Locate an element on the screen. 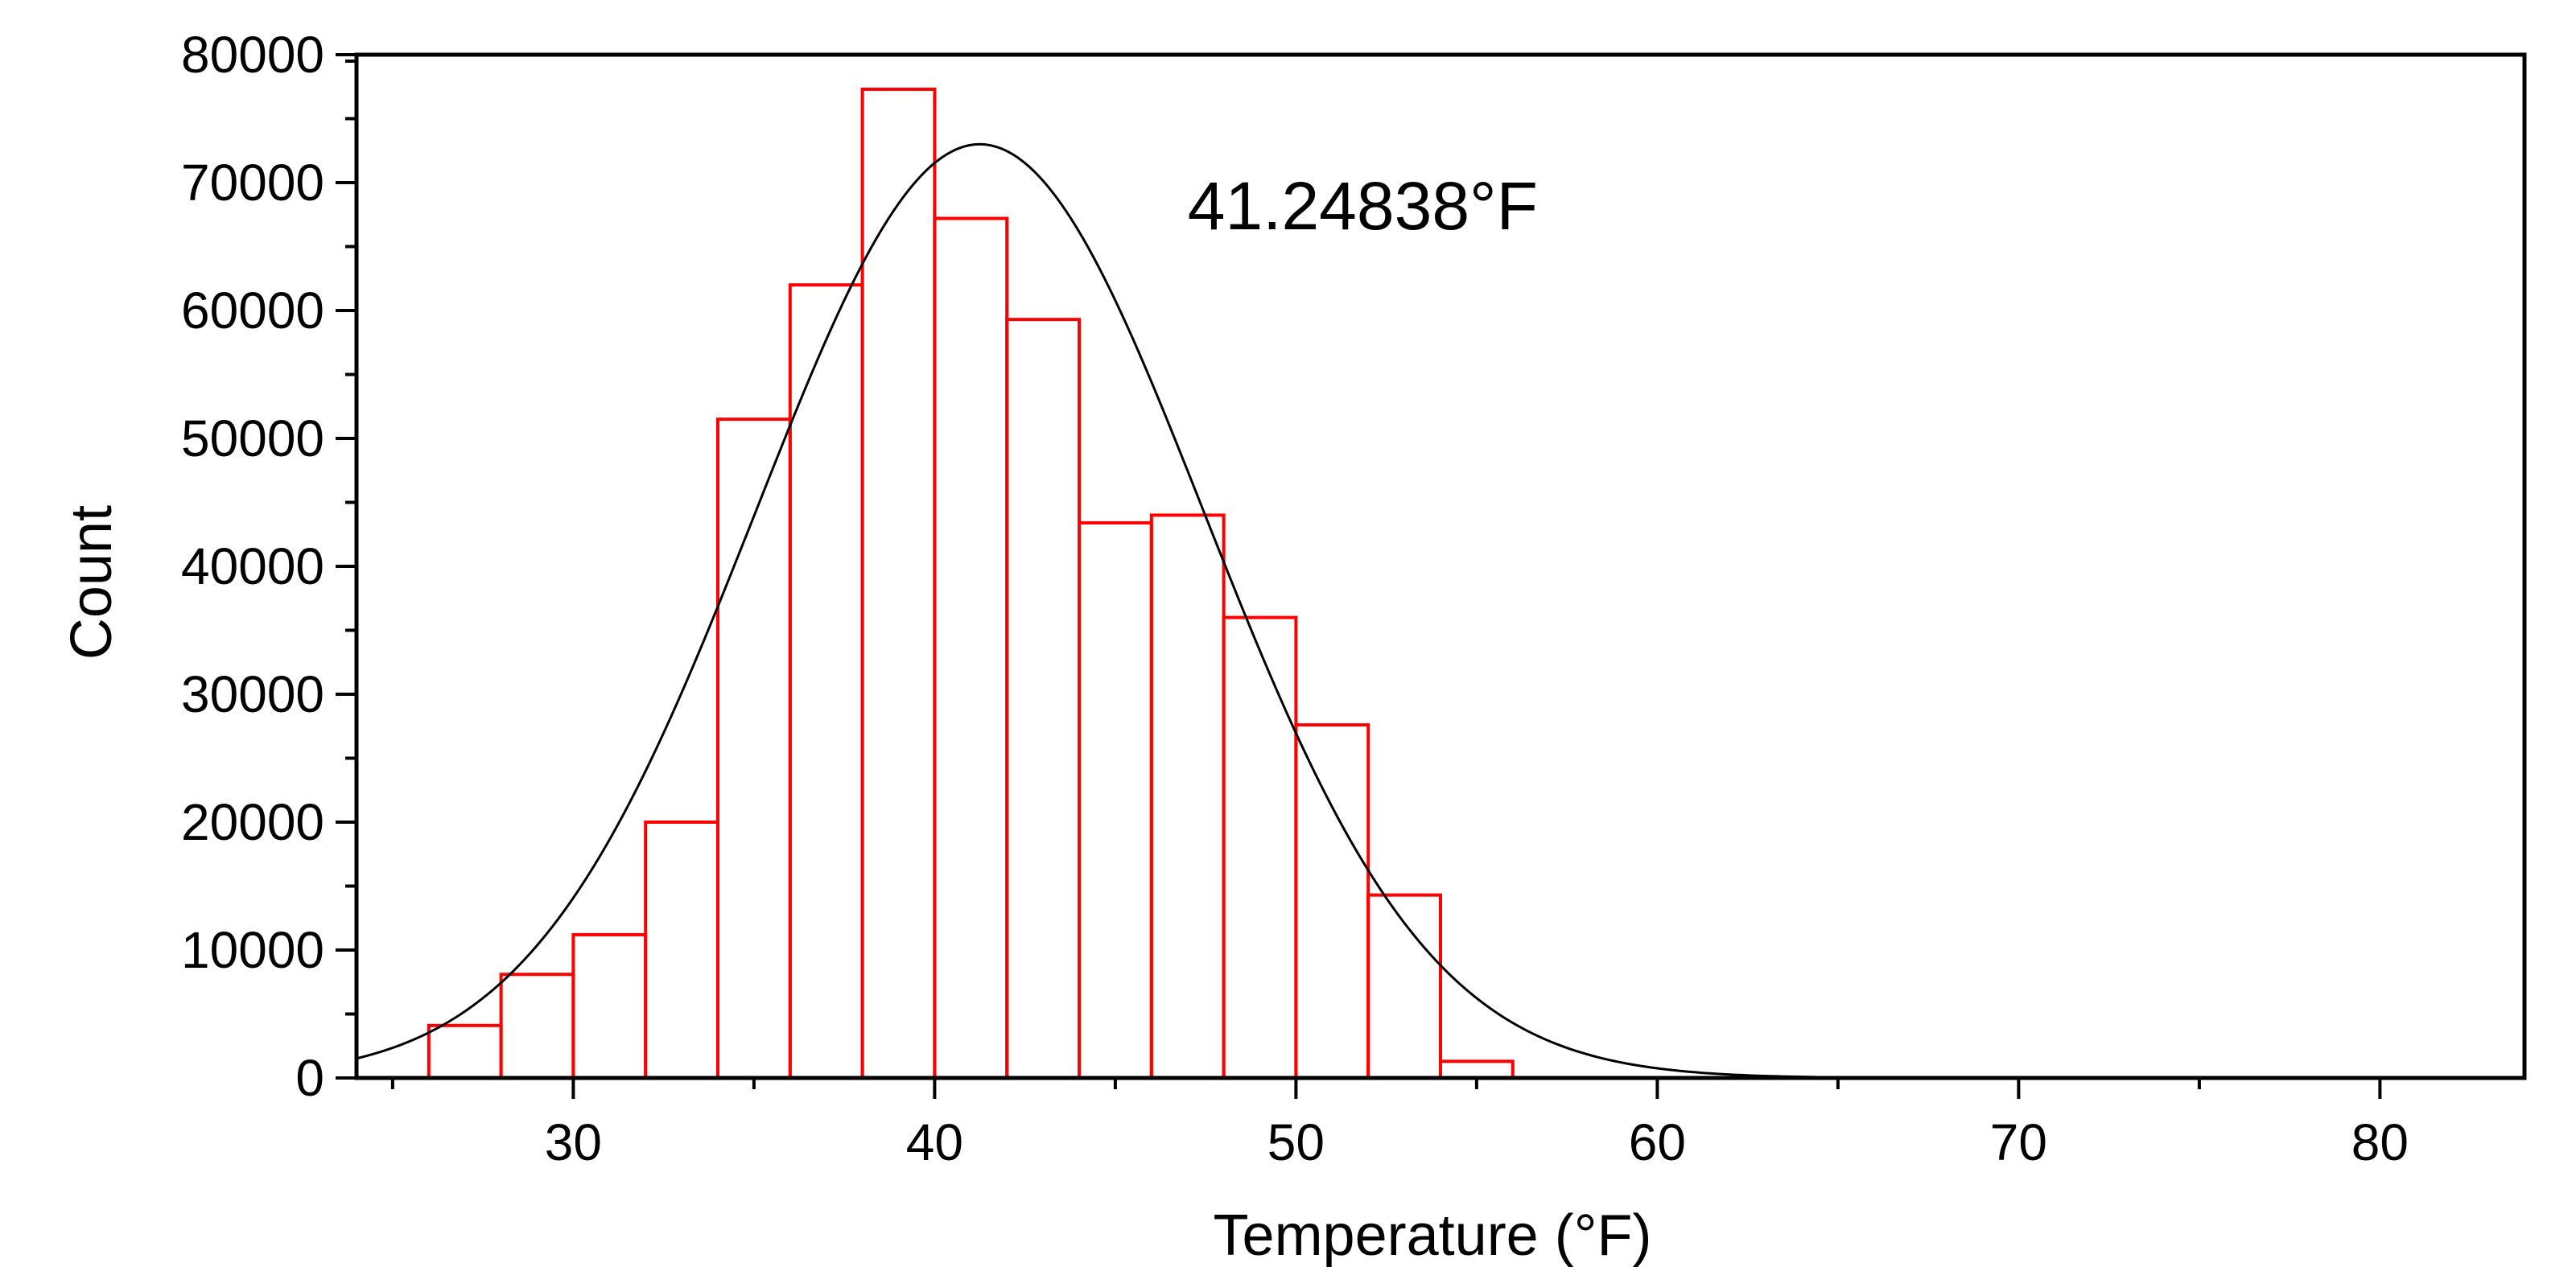 This screenshot has width=2576, height=1267. x-tick-label: 80 is located at coordinates (2380, 1142).